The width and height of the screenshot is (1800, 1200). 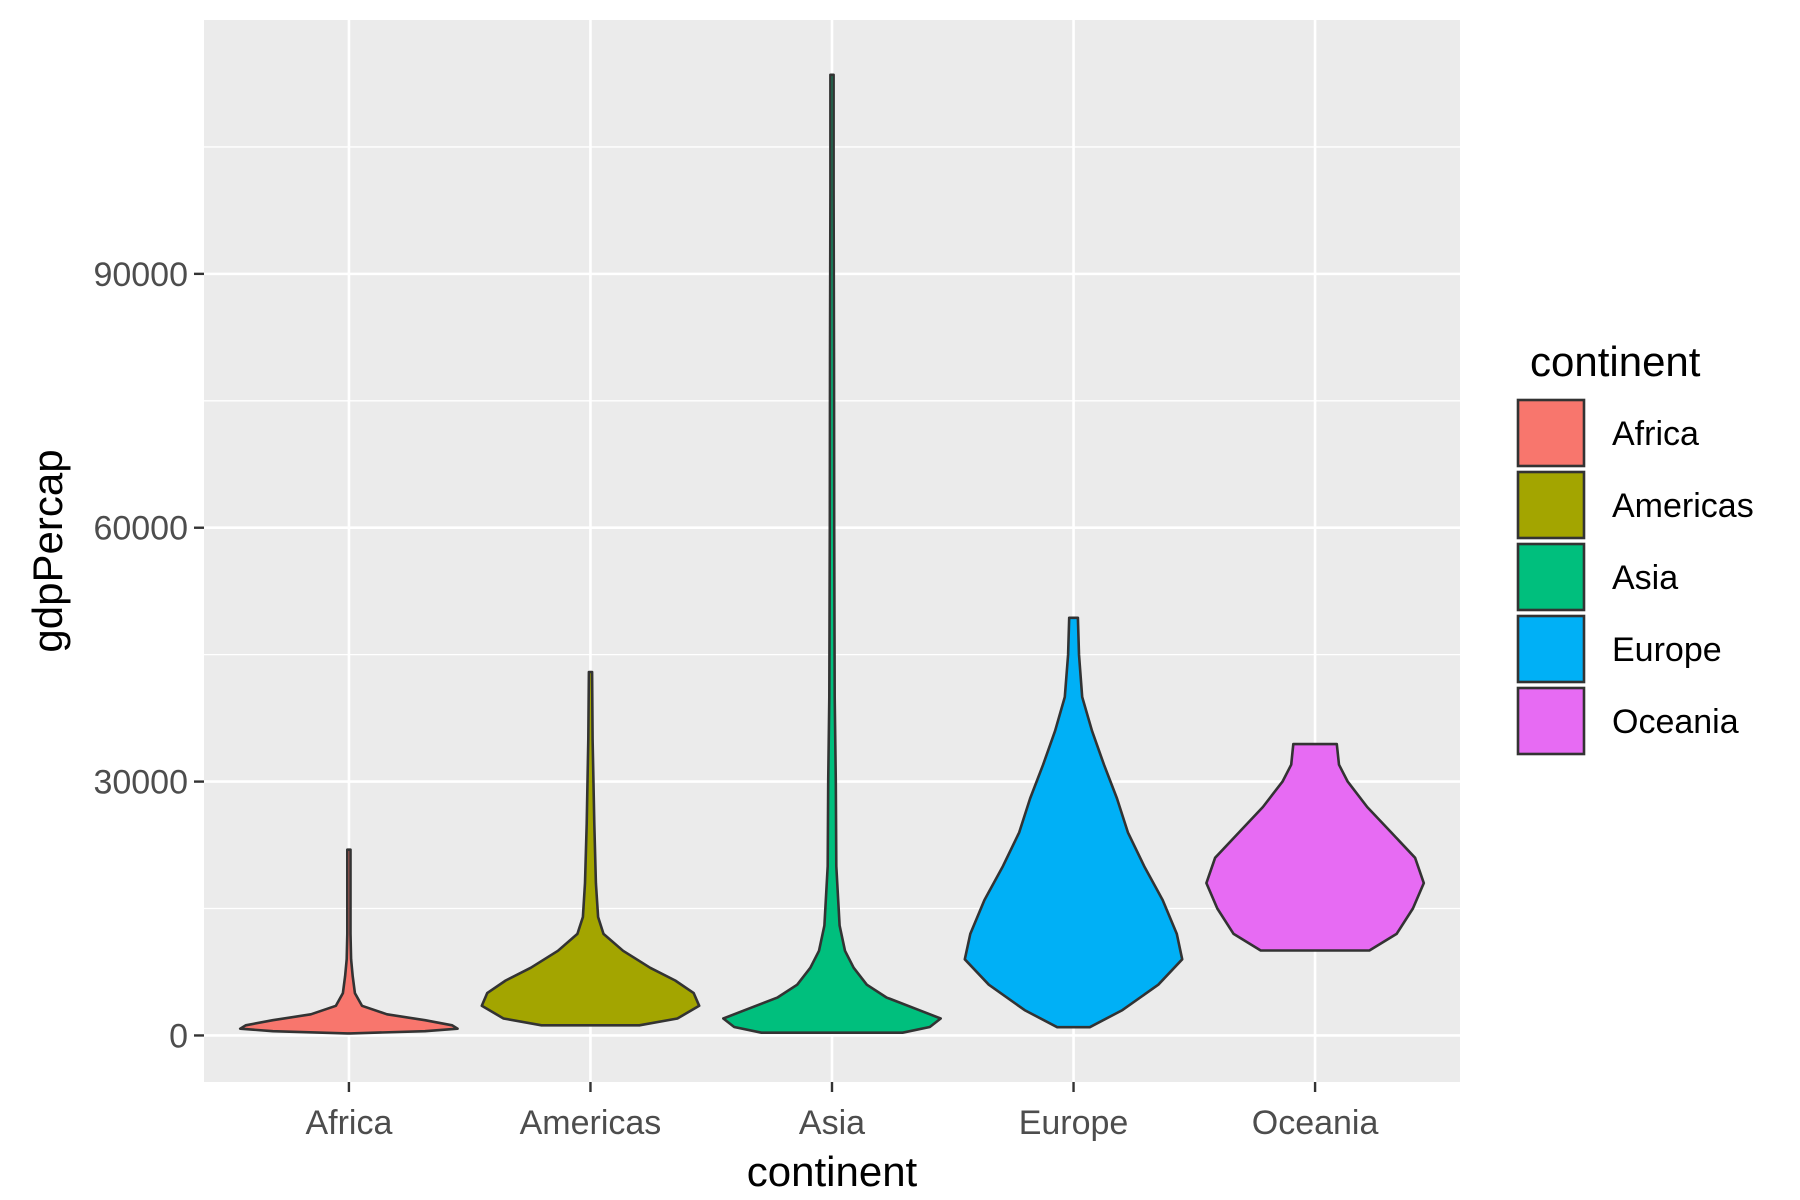 What do you see at coordinates (178, 1036) in the screenshot?
I see `y-tick-label: 0` at bounding box center [178, 1036].